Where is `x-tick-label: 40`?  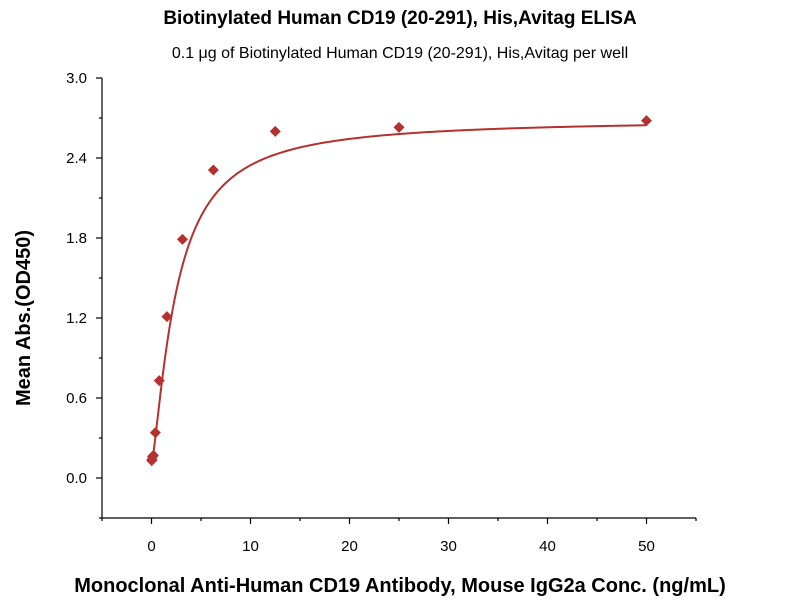
x-tick-label: 40 is located at coordinates (547, 546).